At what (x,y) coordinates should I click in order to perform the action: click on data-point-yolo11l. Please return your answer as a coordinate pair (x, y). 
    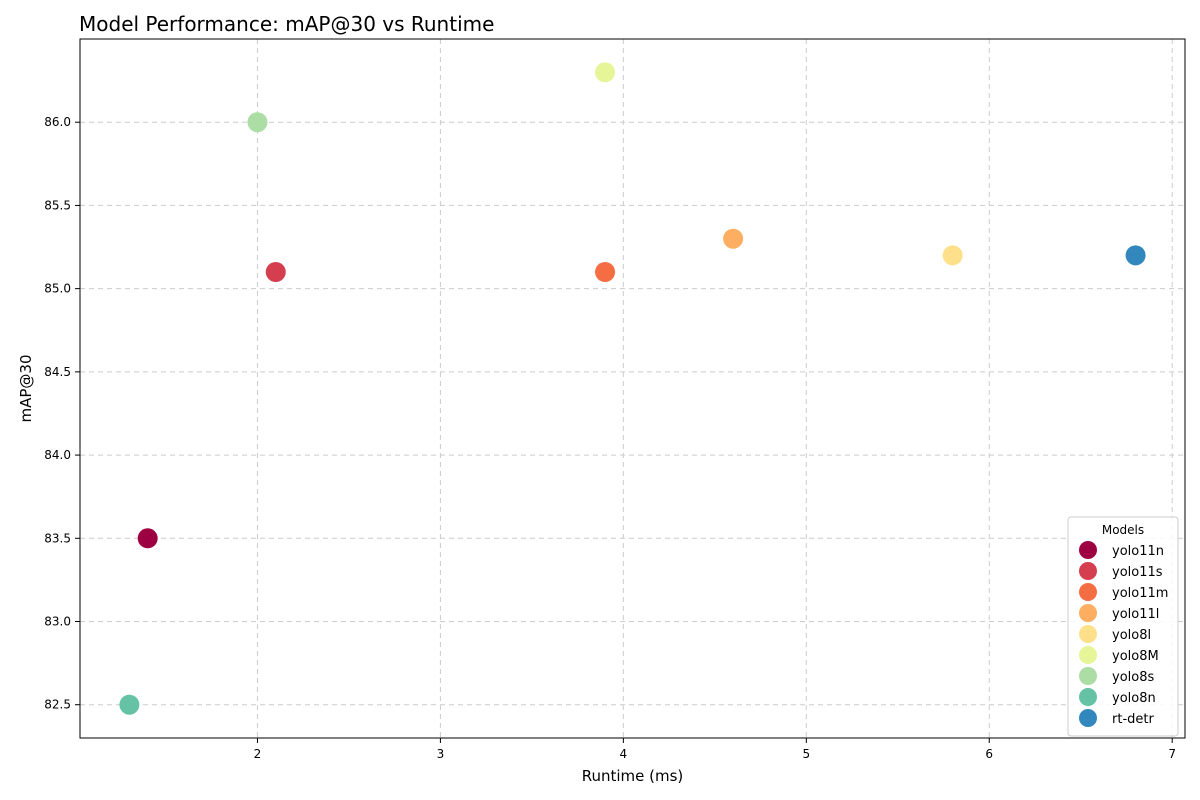
    Looking at the image, I should click on (733, 238).